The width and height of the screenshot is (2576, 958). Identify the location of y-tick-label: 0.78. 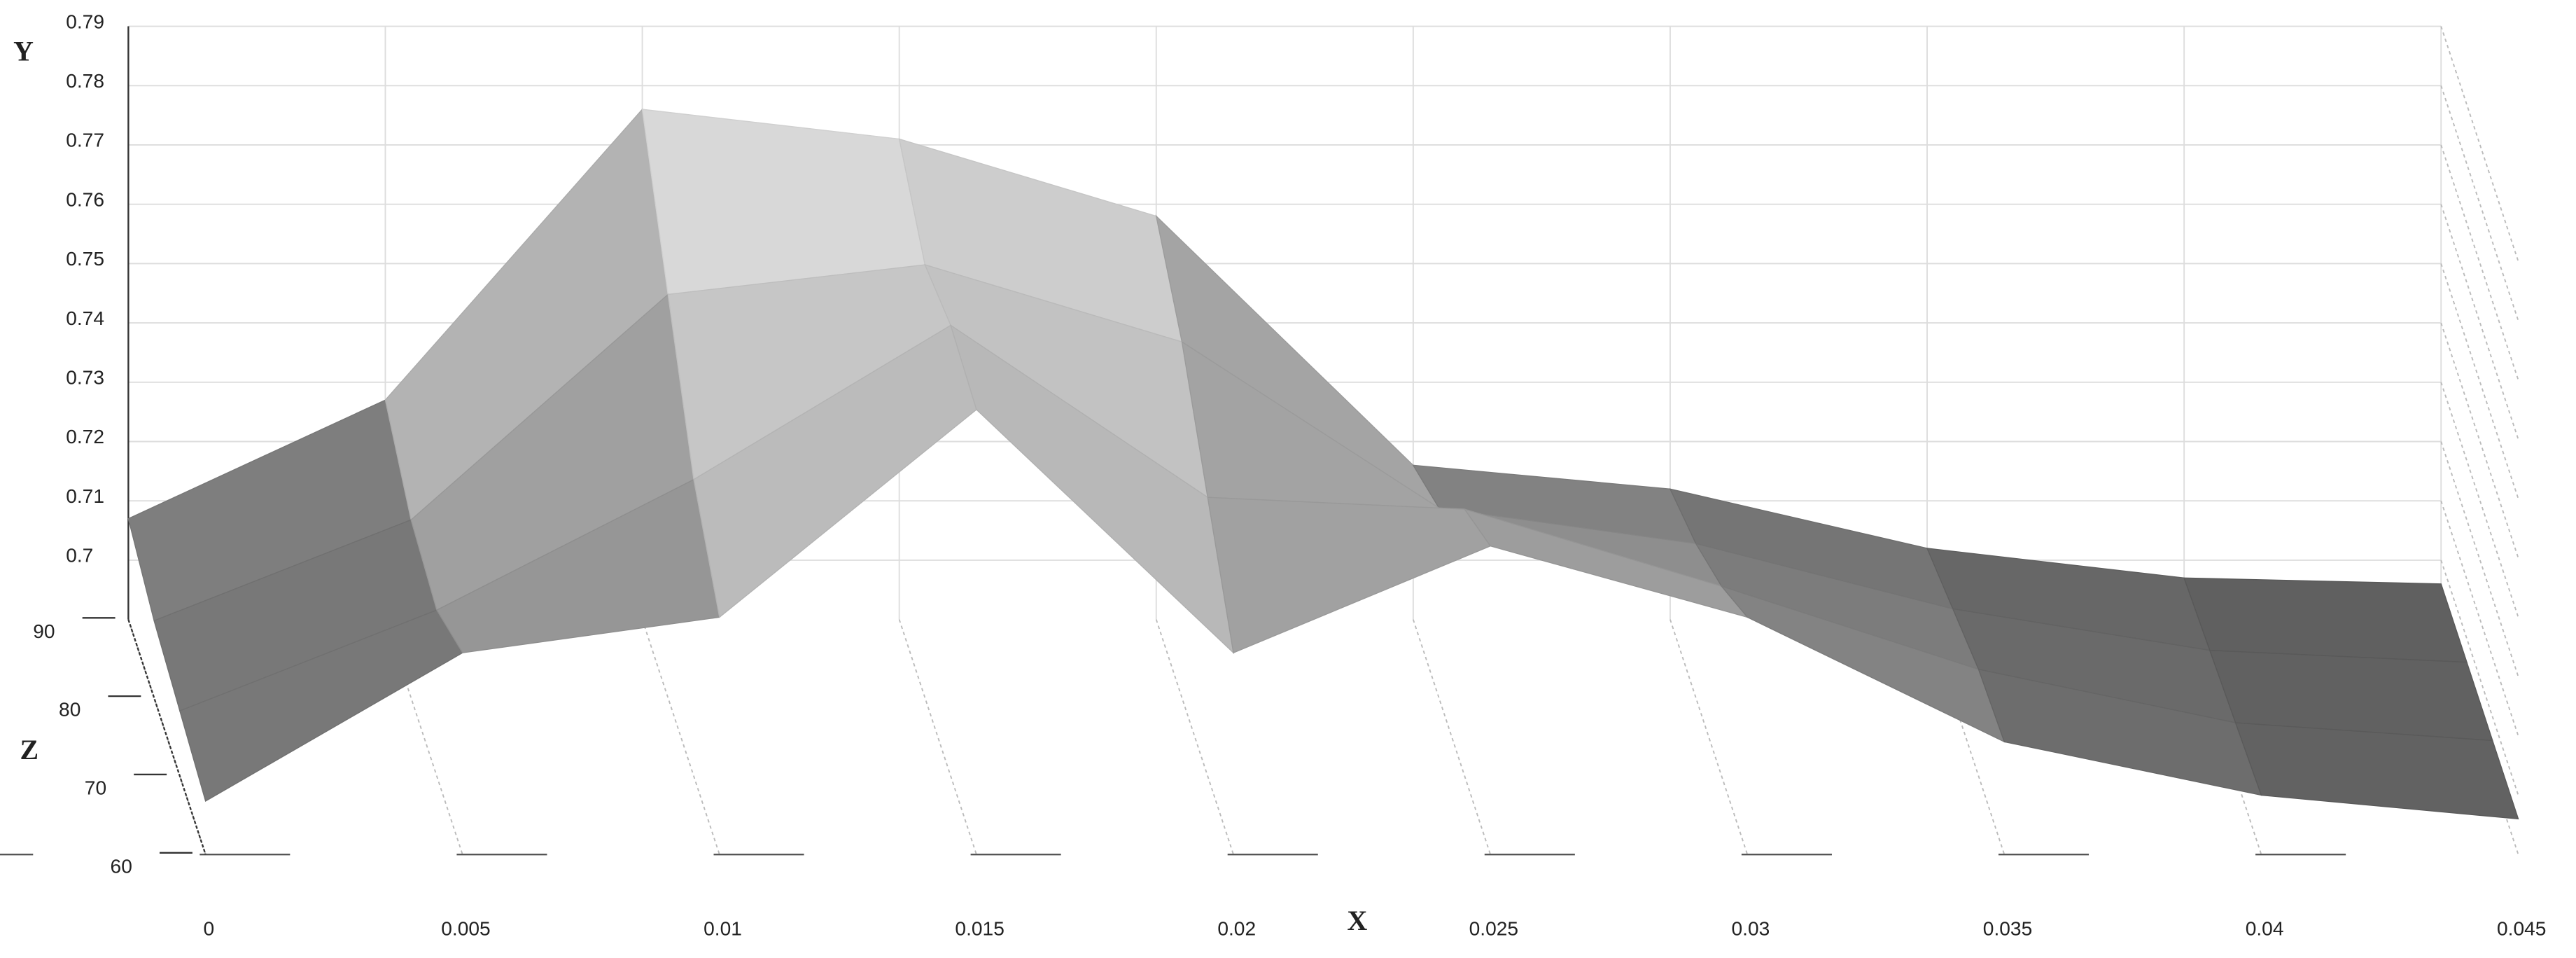
(85, 81).